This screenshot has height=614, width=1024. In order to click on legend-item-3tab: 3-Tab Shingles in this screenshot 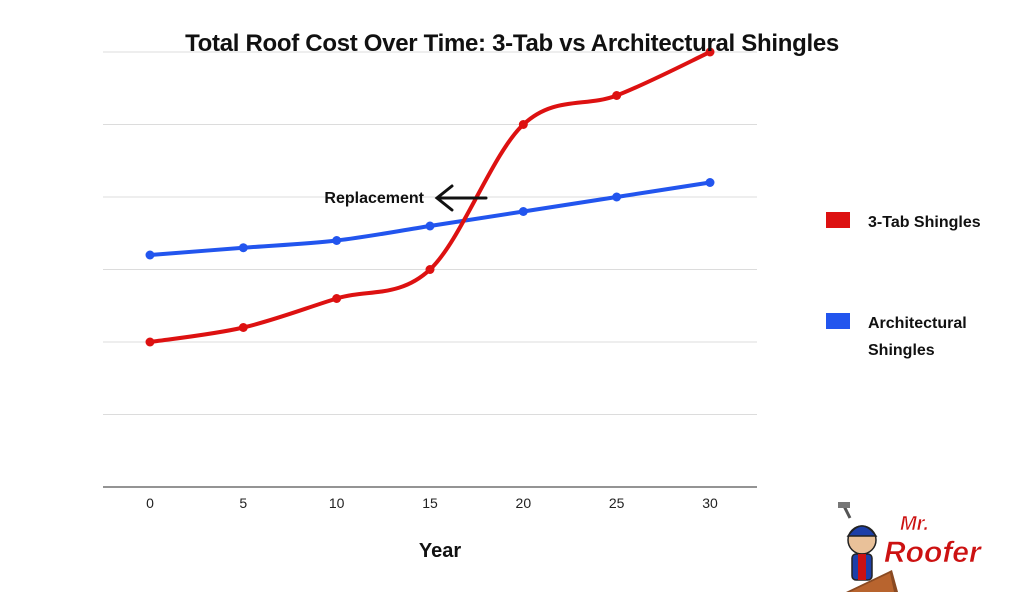, I will do `click(912, 222)`.